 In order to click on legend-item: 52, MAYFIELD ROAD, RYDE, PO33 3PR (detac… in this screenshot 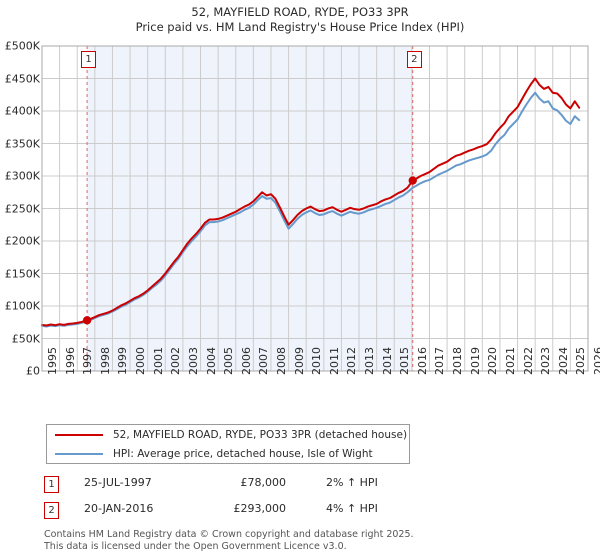, I will do `click(228, 434)`.